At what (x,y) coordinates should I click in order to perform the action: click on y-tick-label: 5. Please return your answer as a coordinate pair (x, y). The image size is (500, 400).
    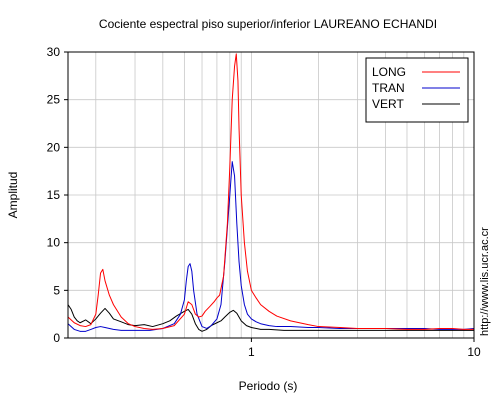
    Looking at the image, I should click on (56, 290).